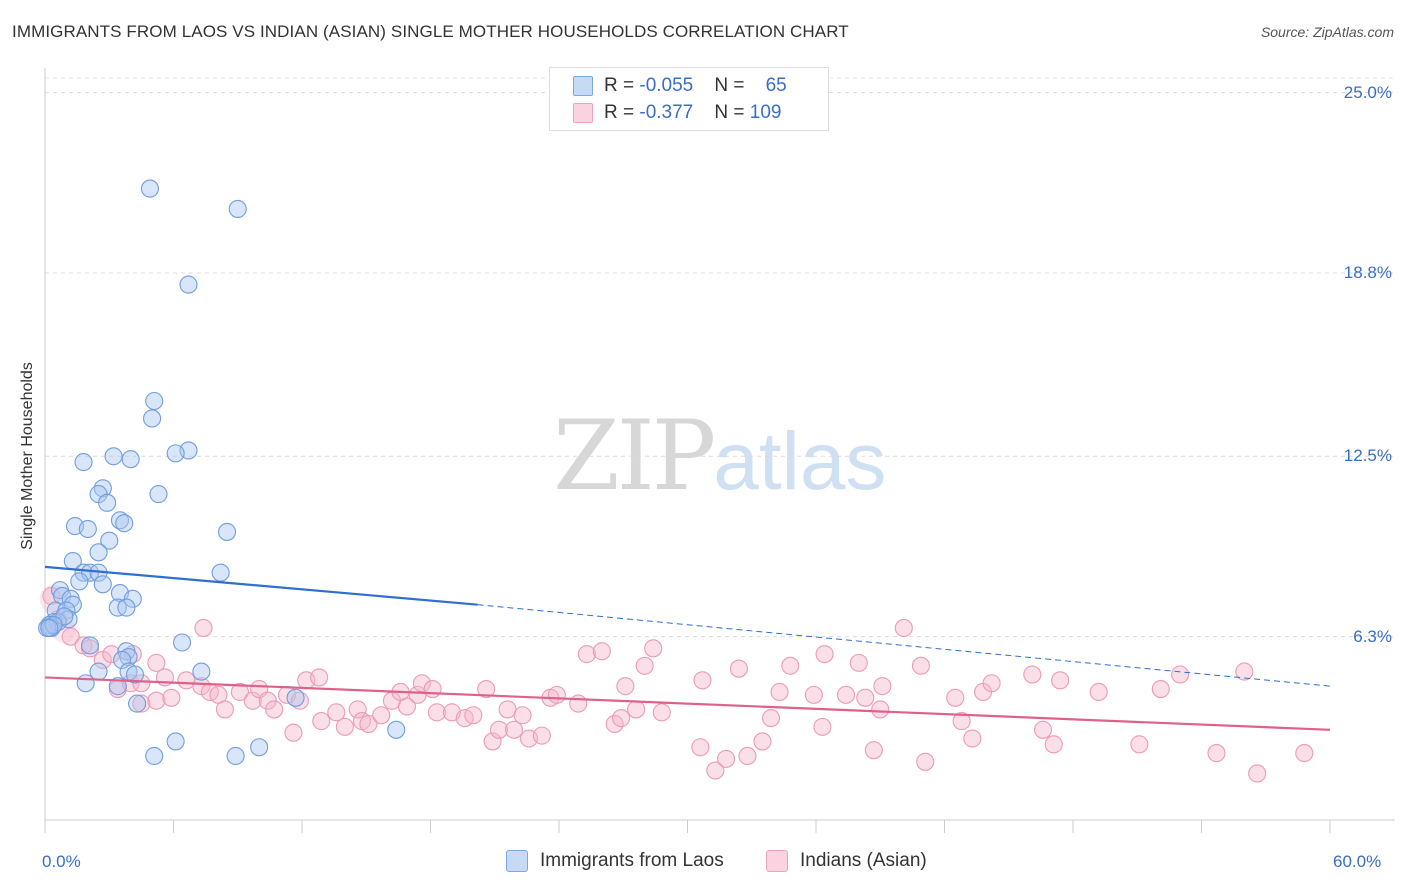  I want to click on bottom-legend-indian: Indians (Asian), so click(846, 861).